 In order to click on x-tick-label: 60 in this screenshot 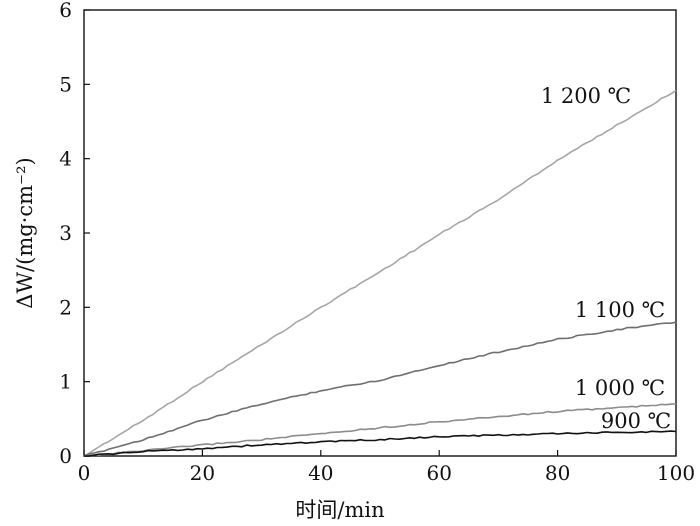, I will do `click(438, 473)`.